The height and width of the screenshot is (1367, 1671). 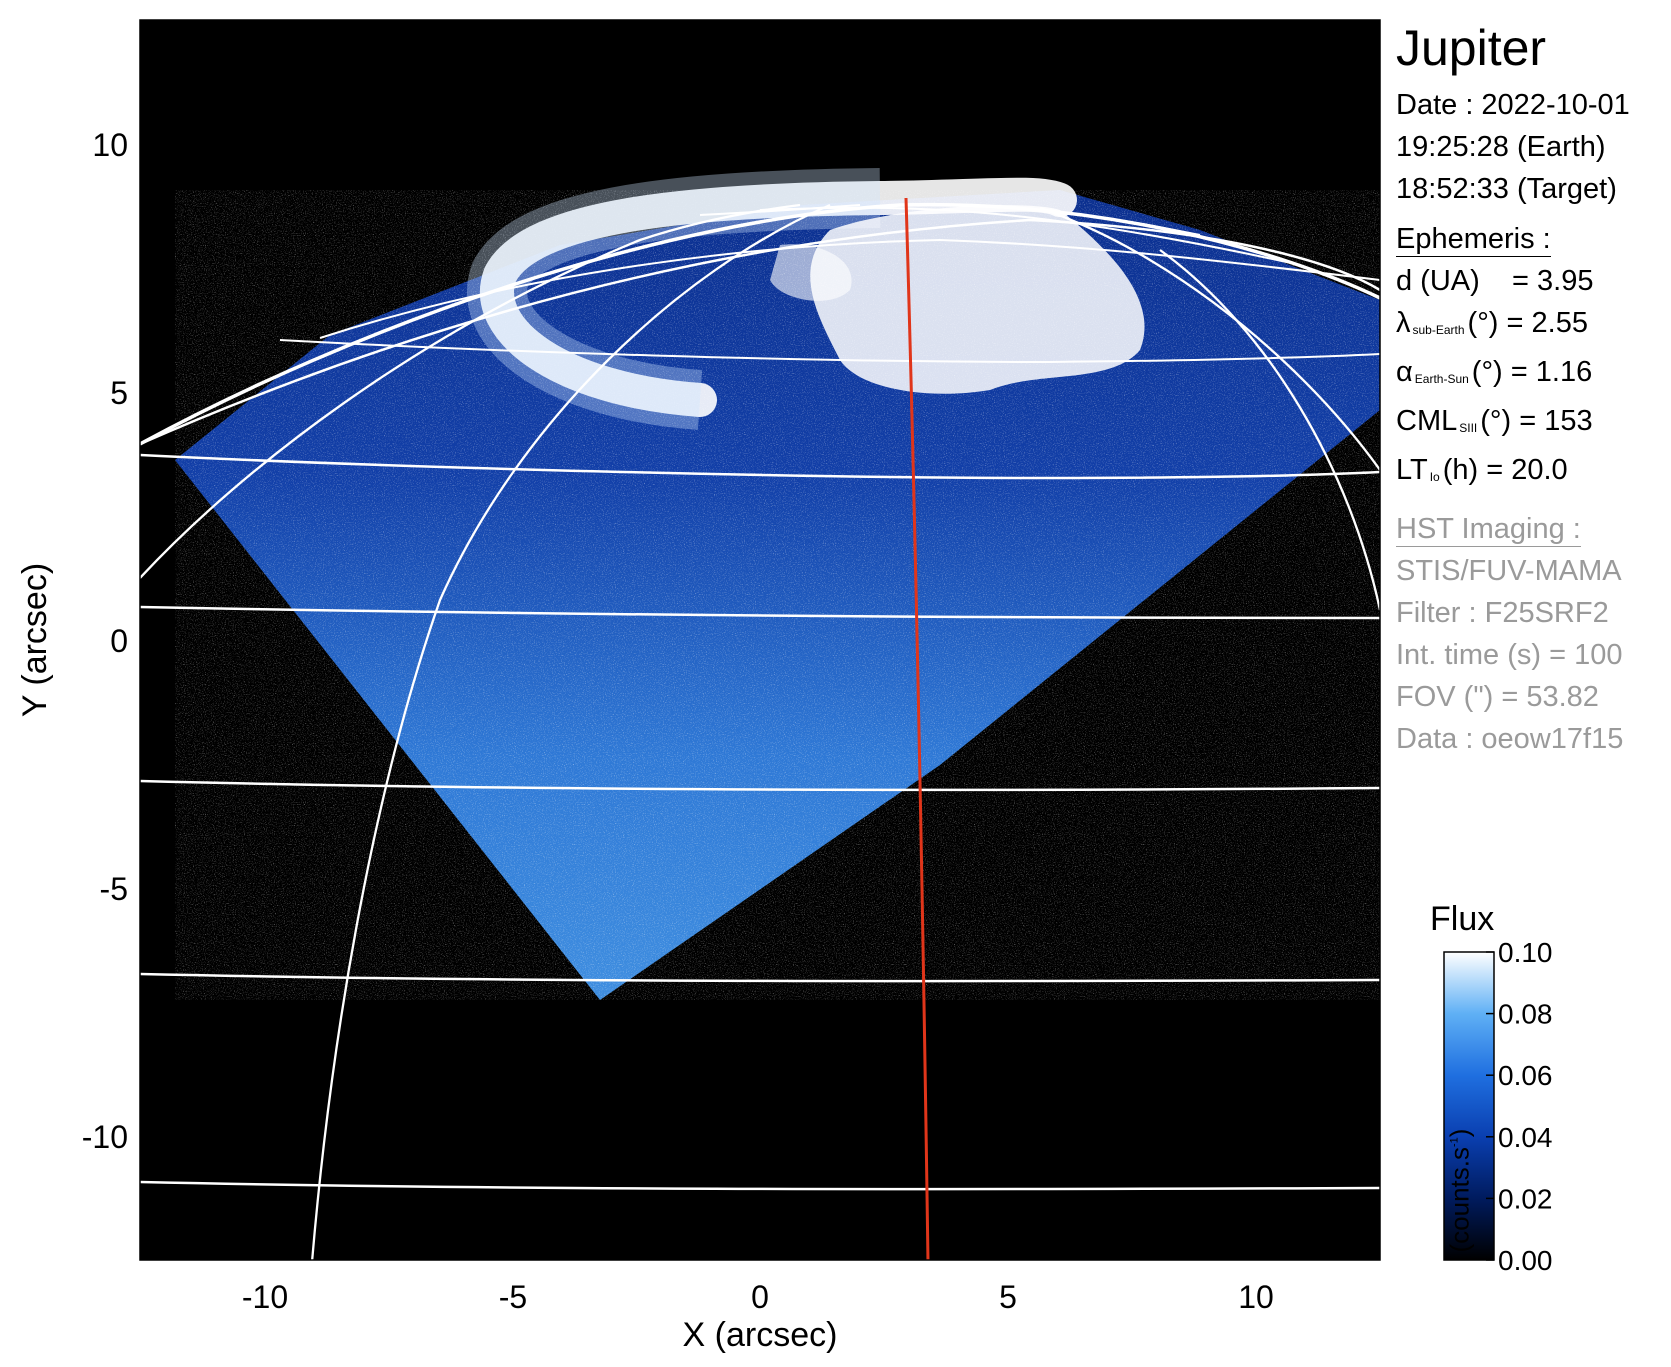 I want to click on y-tick-label: -5, so click(x=114, y=889).